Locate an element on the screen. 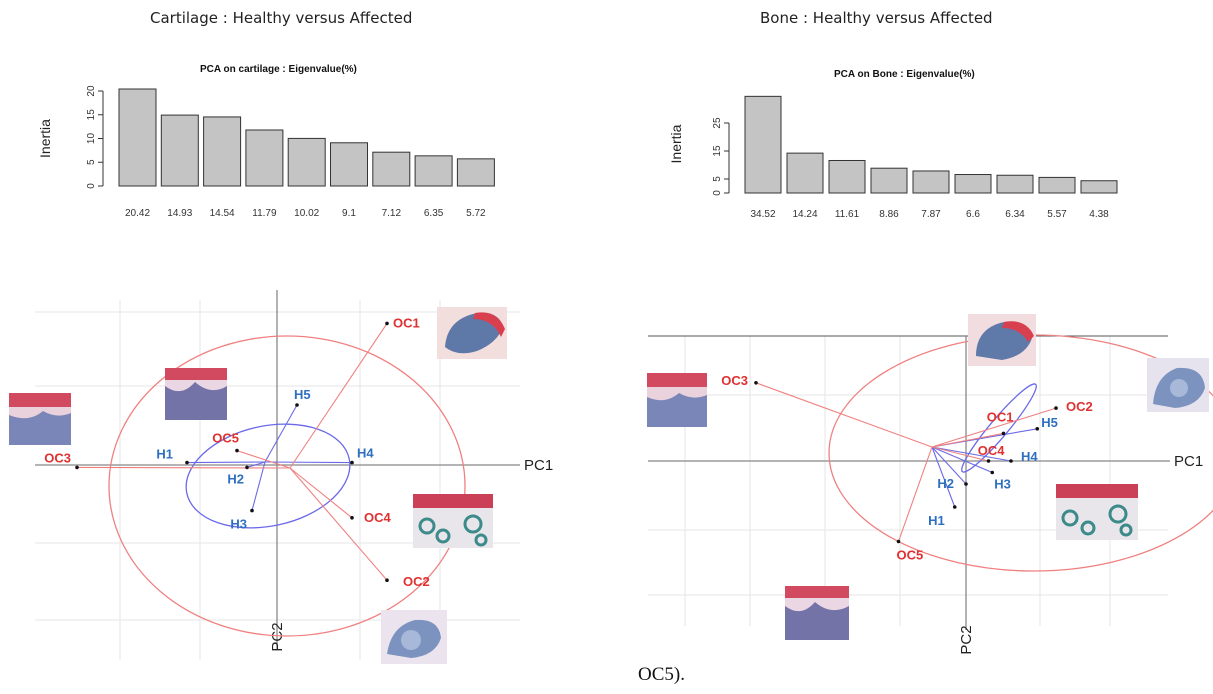 The width and height of the screenshot is (1213, 694). cartilage-biplot-point-label-oc4: OC4 is located at coordinates (378, 517).